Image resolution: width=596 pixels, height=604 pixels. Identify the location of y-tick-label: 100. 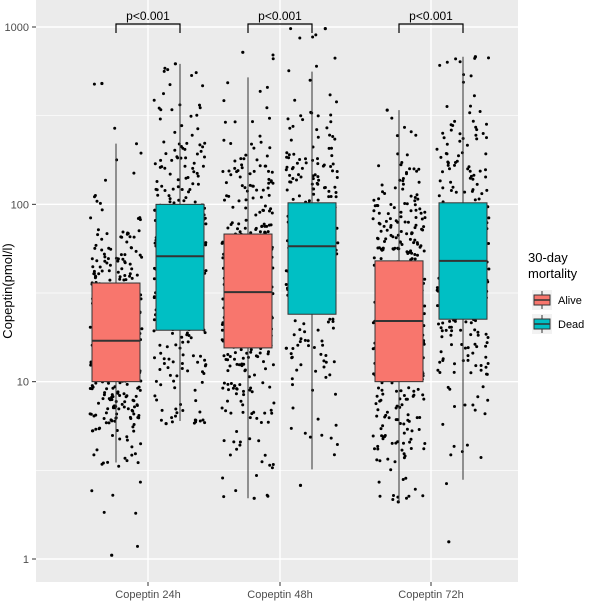
(20, 205).